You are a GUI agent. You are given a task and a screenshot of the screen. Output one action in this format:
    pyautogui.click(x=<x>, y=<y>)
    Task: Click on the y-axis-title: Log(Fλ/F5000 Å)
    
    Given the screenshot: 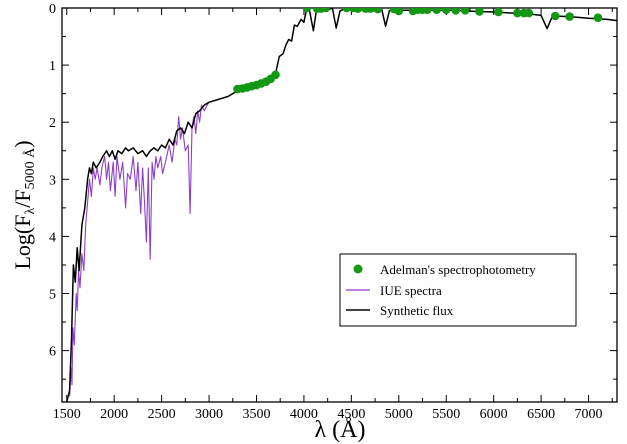 What is the action you would take?
    pyautogui.click(x=24, y=204)
    